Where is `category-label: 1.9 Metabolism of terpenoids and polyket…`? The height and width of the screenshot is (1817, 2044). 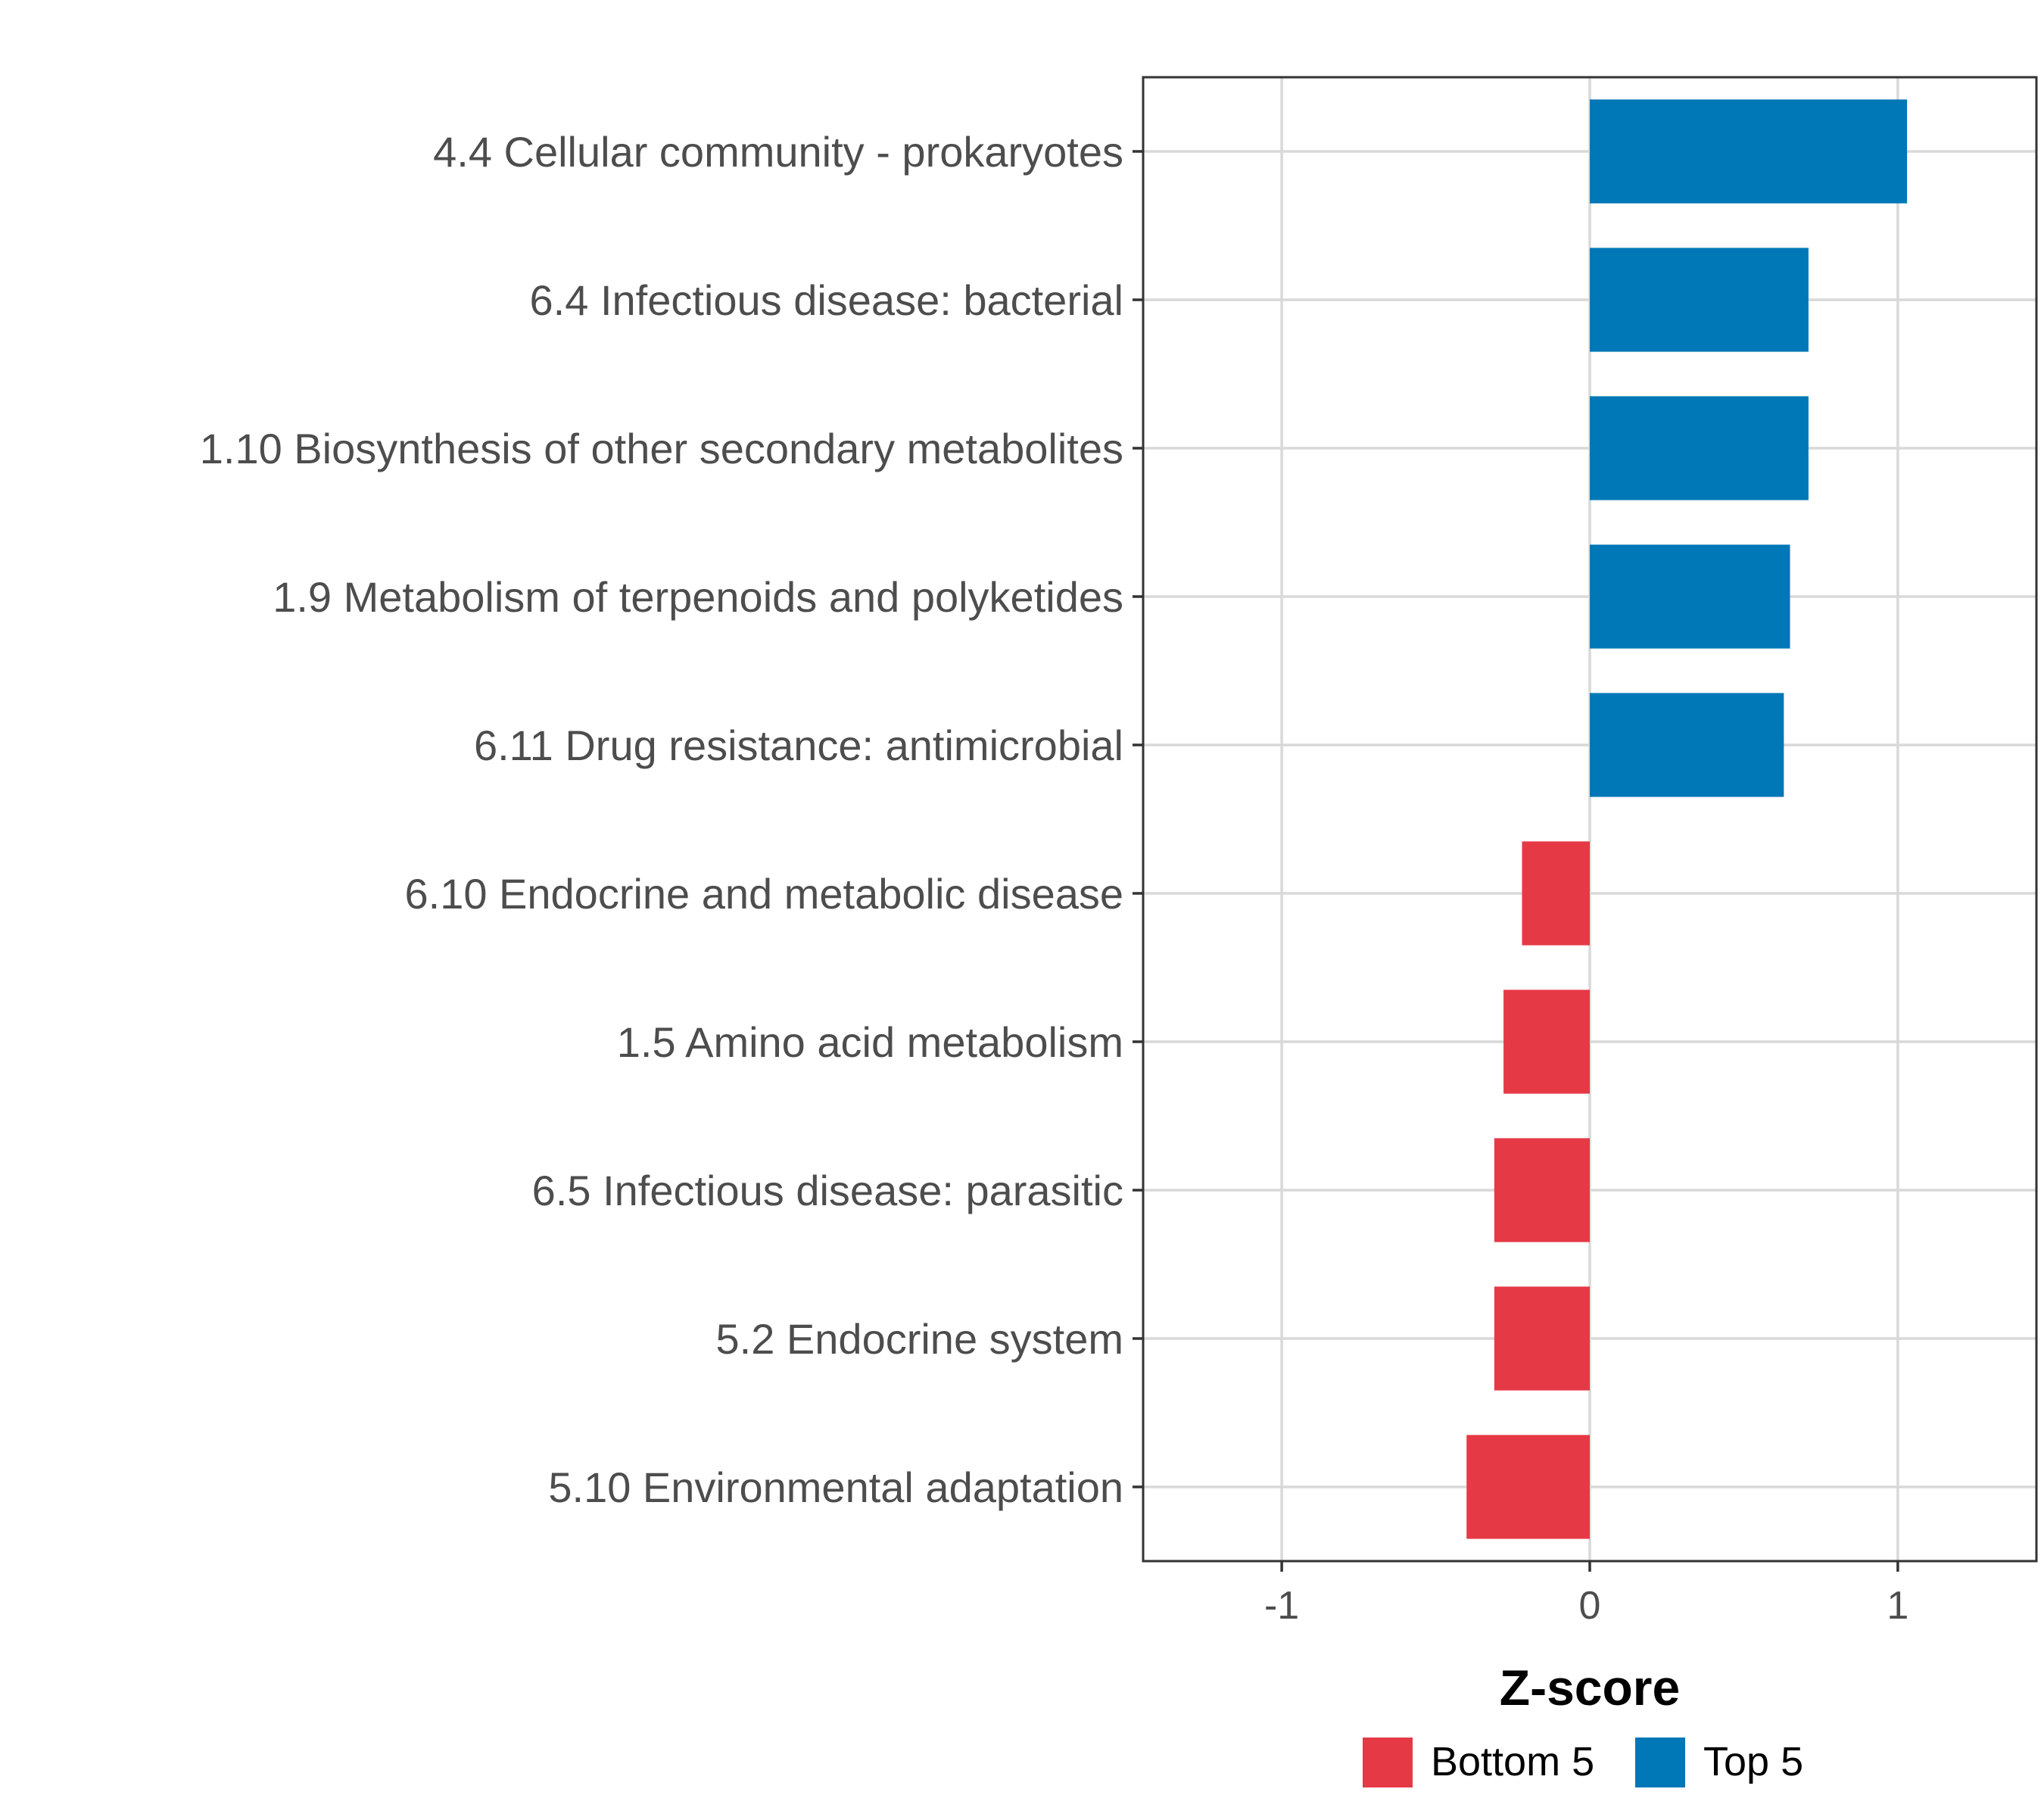
category-label: 1.9 Metabolism of terpenoids and polyket… is located at coordinates (698, 597).